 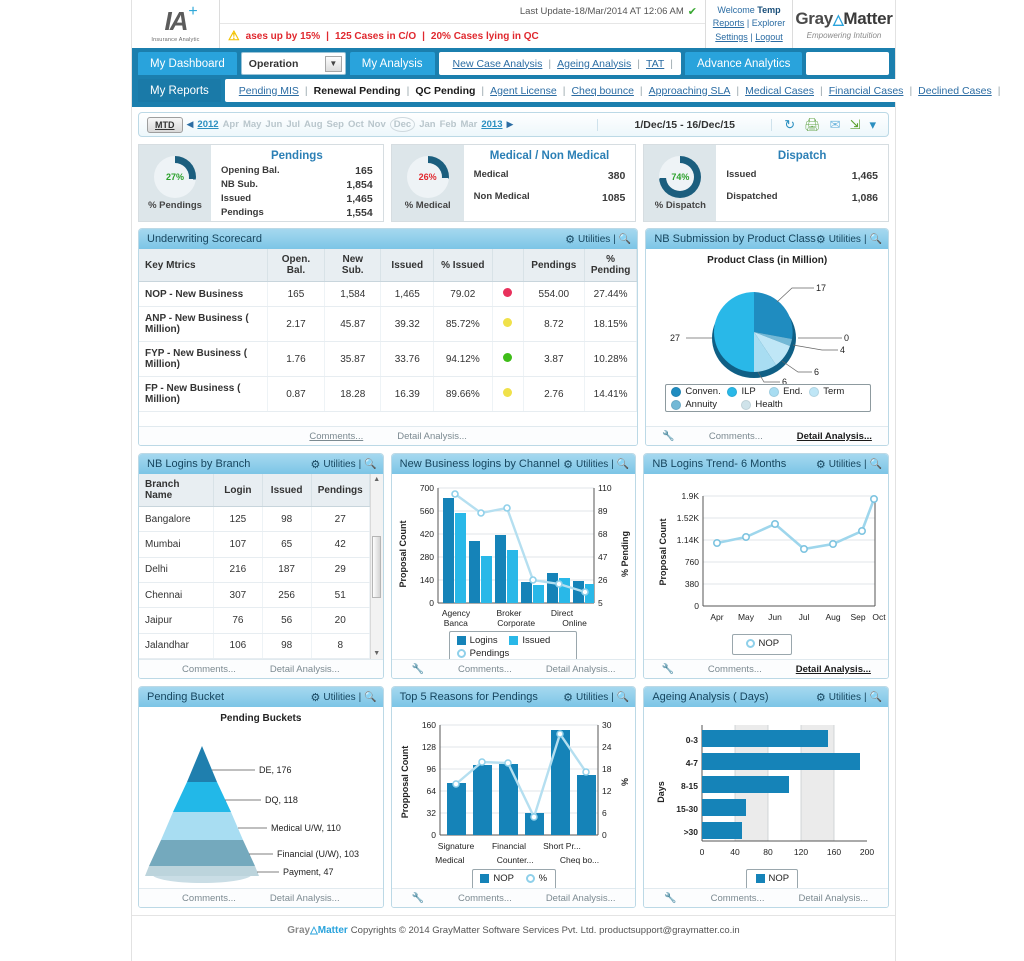 What do you see at coordinates (855, 124) in the screenshot?
I see `export-icon: ⇲` at bounding box center [855, 124].